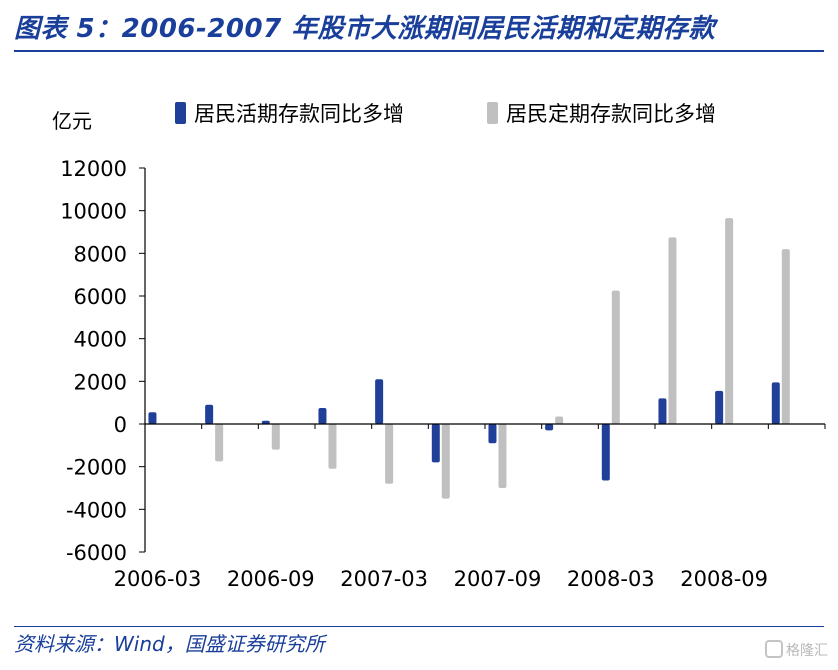 The height and width of the screenshot is (670, 838). Describe the element at coordinates (96, 553) in the screenshot. I see `y-tick-label: -6000` at that location.